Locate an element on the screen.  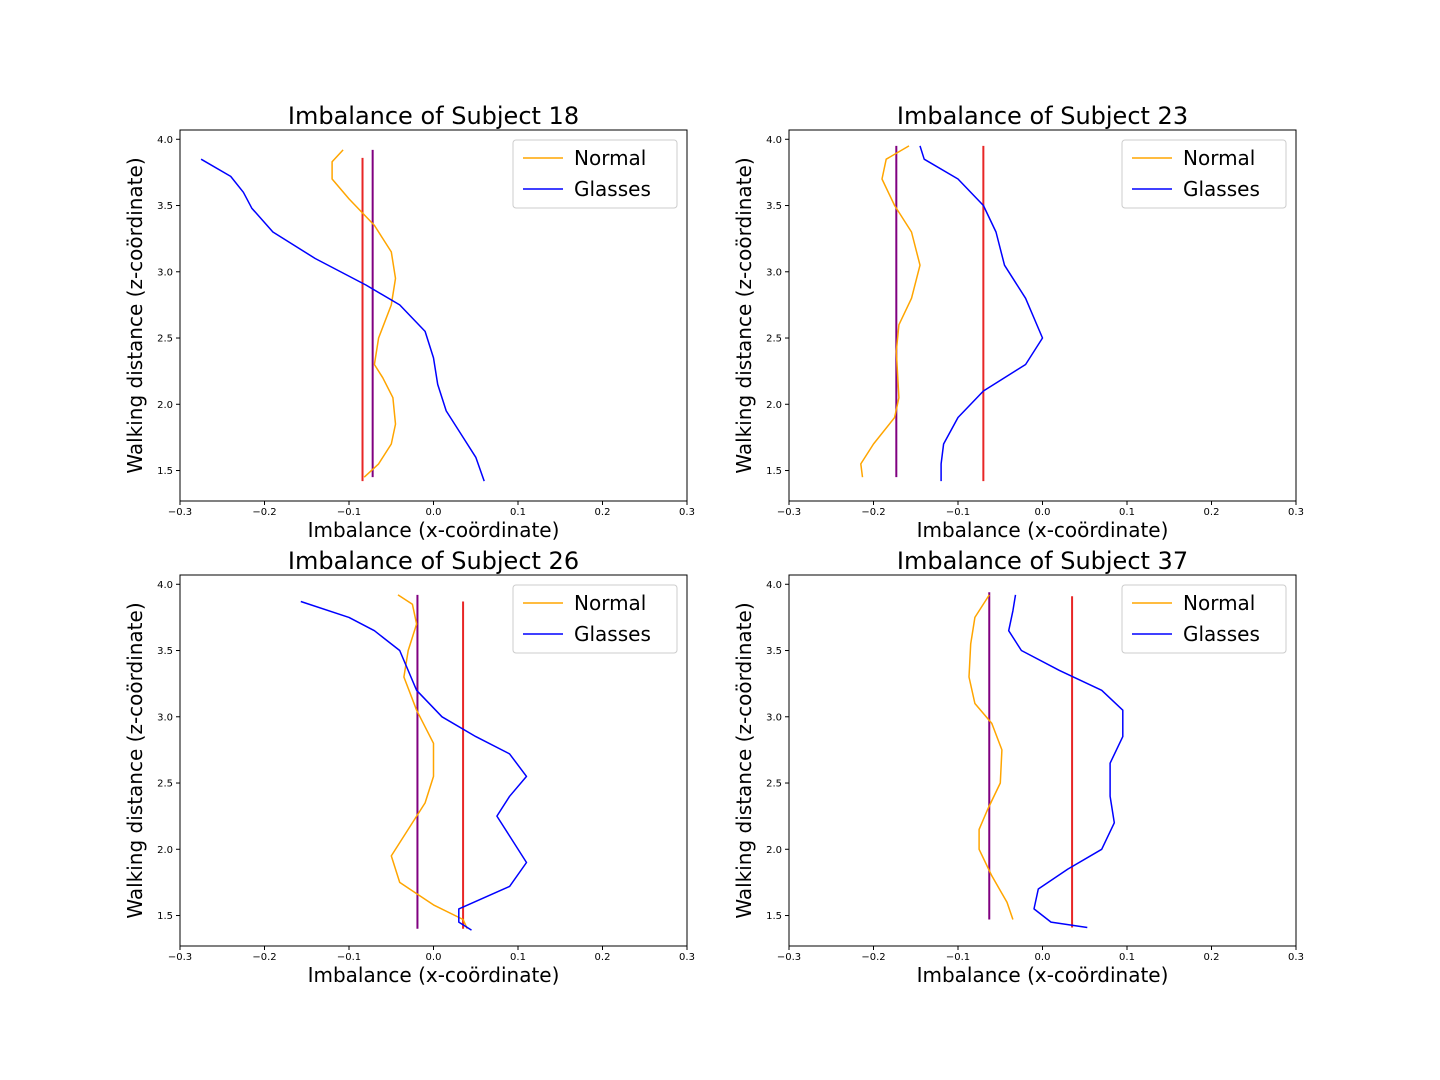
chart-title: Imbalance of Subject 26 is located at coordinates (433, 561).